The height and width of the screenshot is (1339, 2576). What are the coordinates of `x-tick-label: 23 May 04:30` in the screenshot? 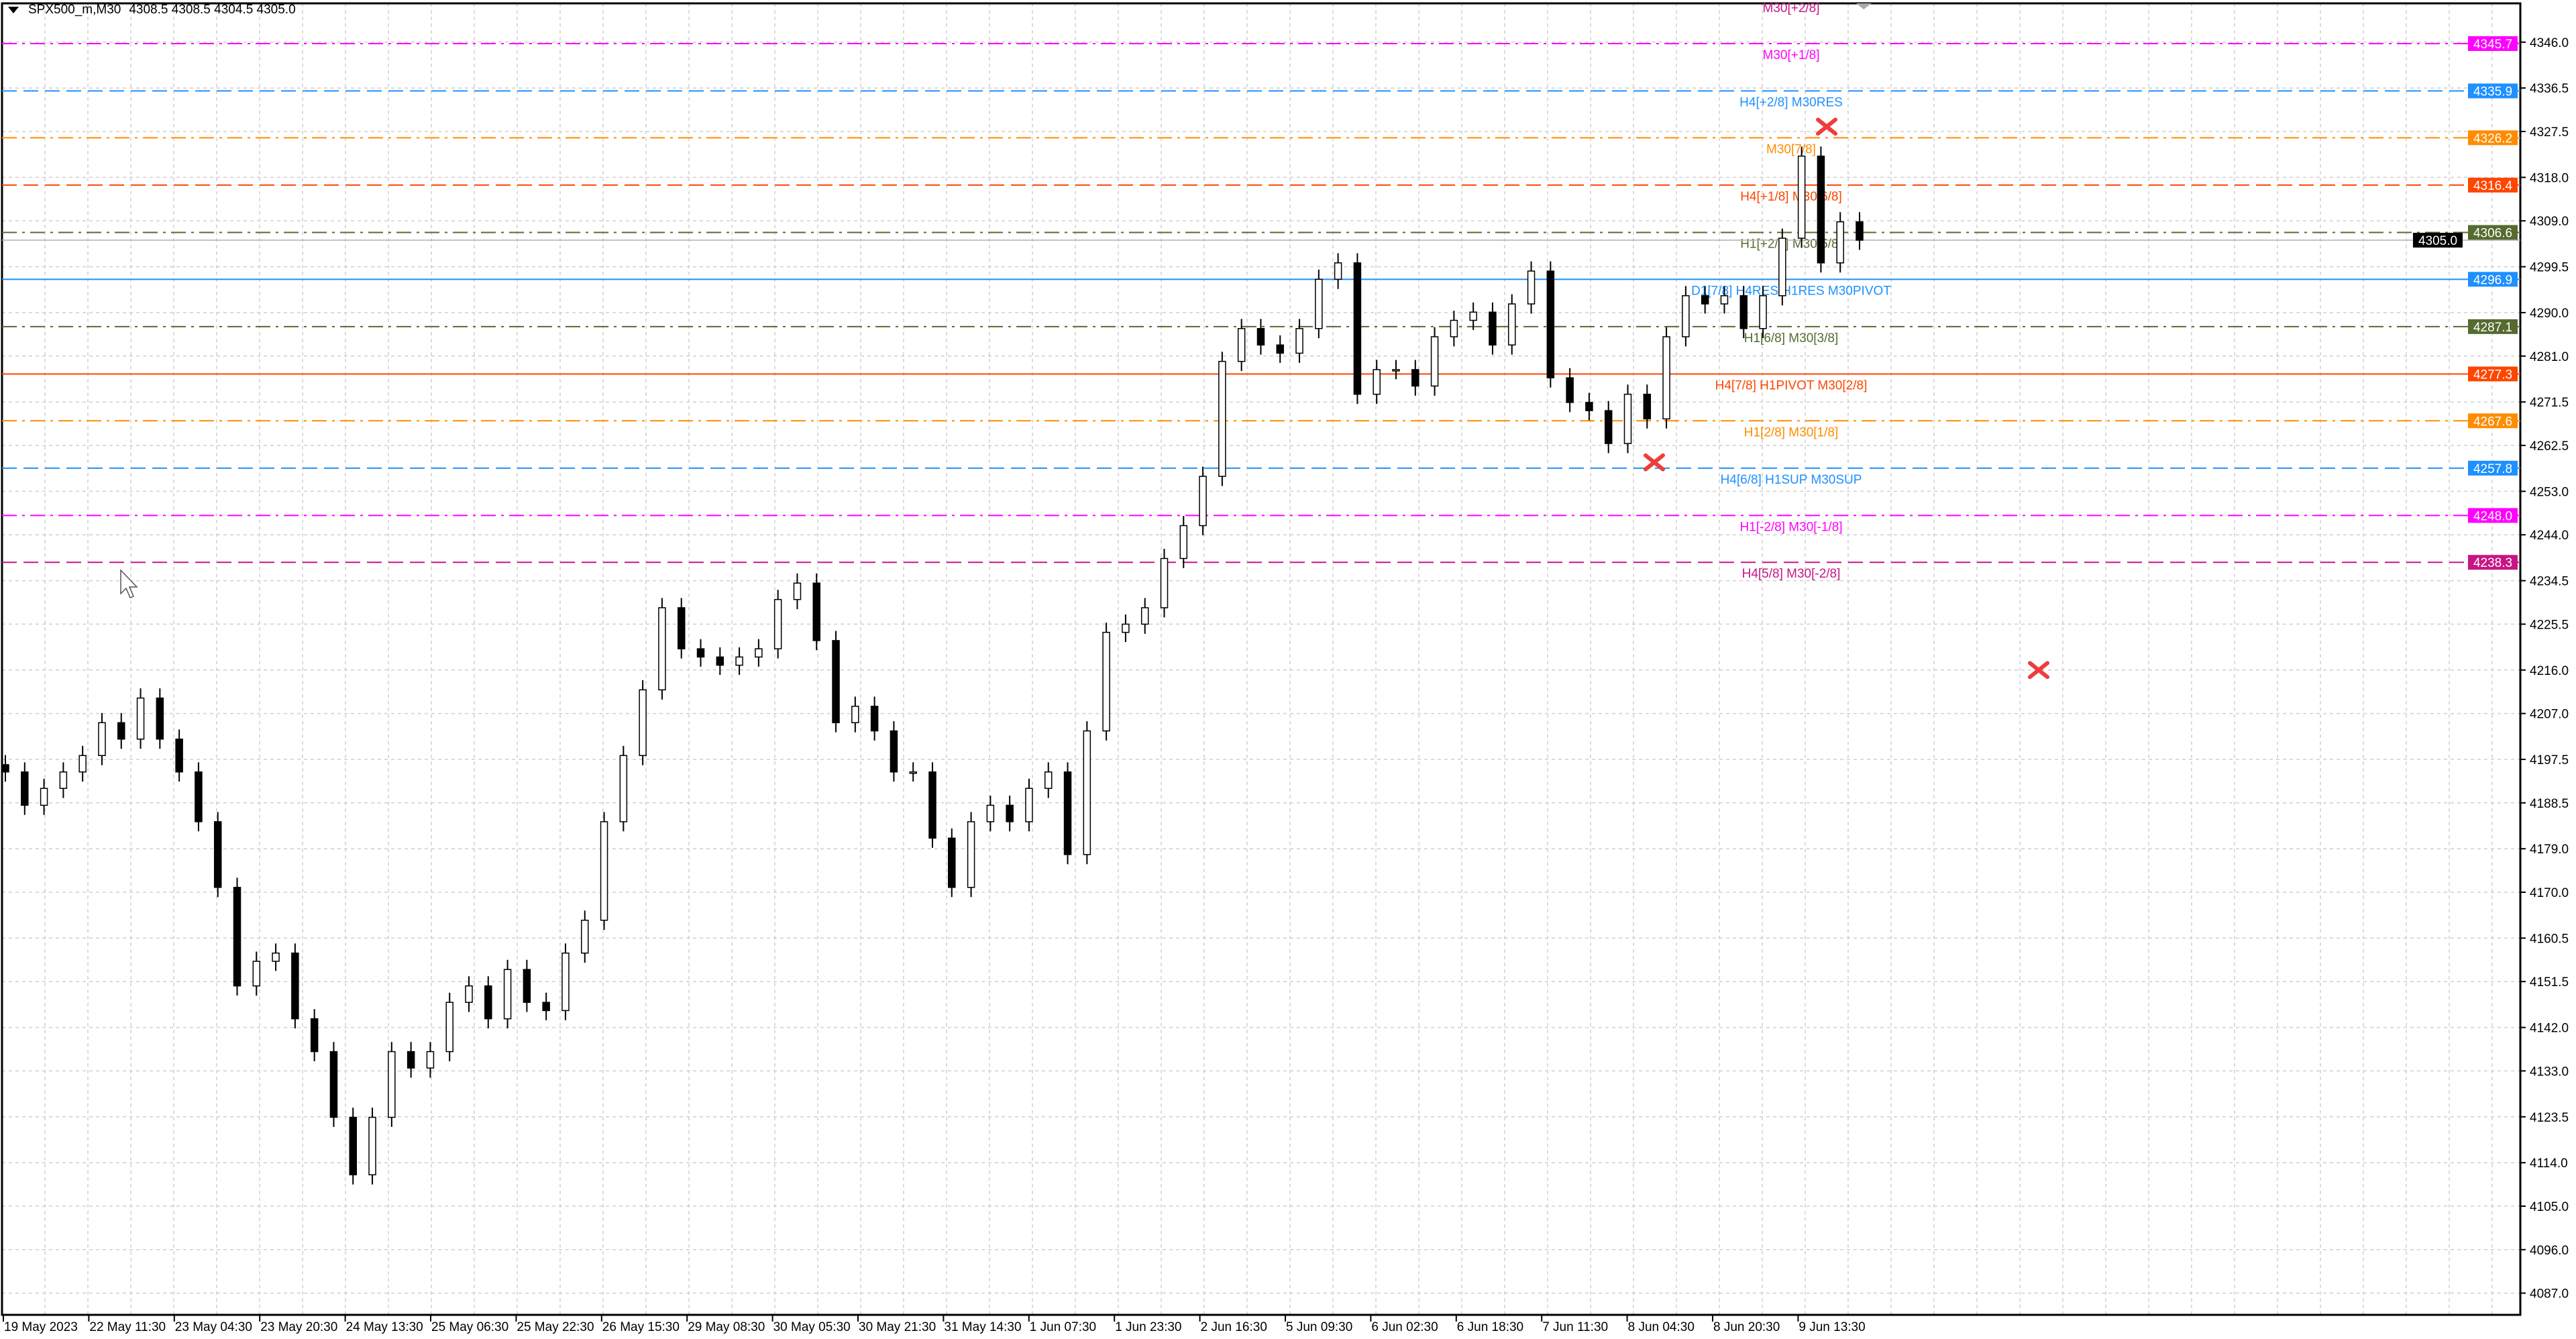 It's located at (213, 1327).